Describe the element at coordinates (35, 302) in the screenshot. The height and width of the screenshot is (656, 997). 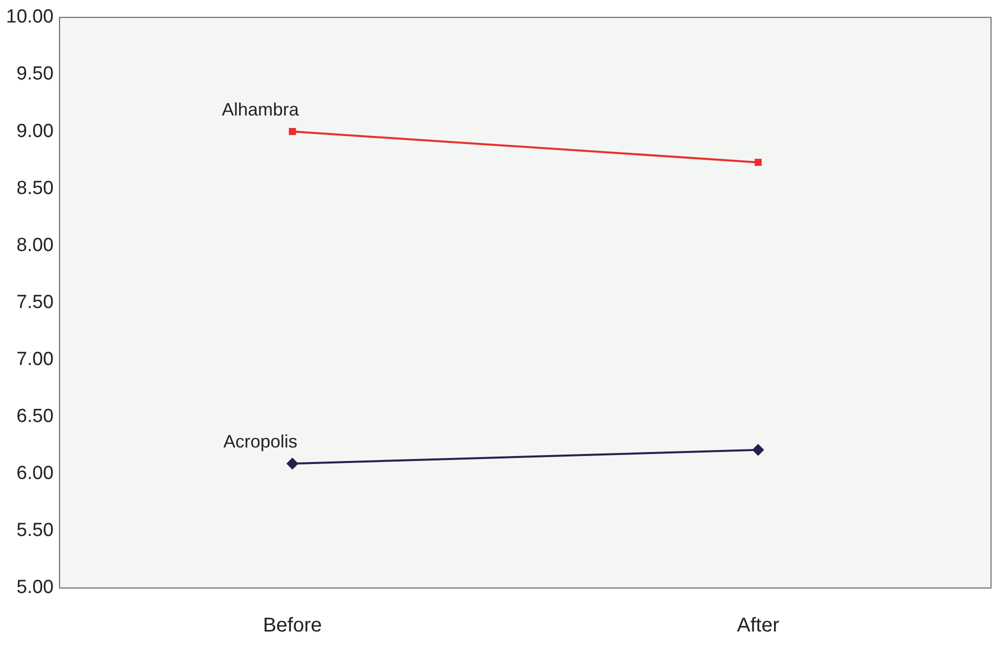
I see `y-tick-label: 7.50` at that location.